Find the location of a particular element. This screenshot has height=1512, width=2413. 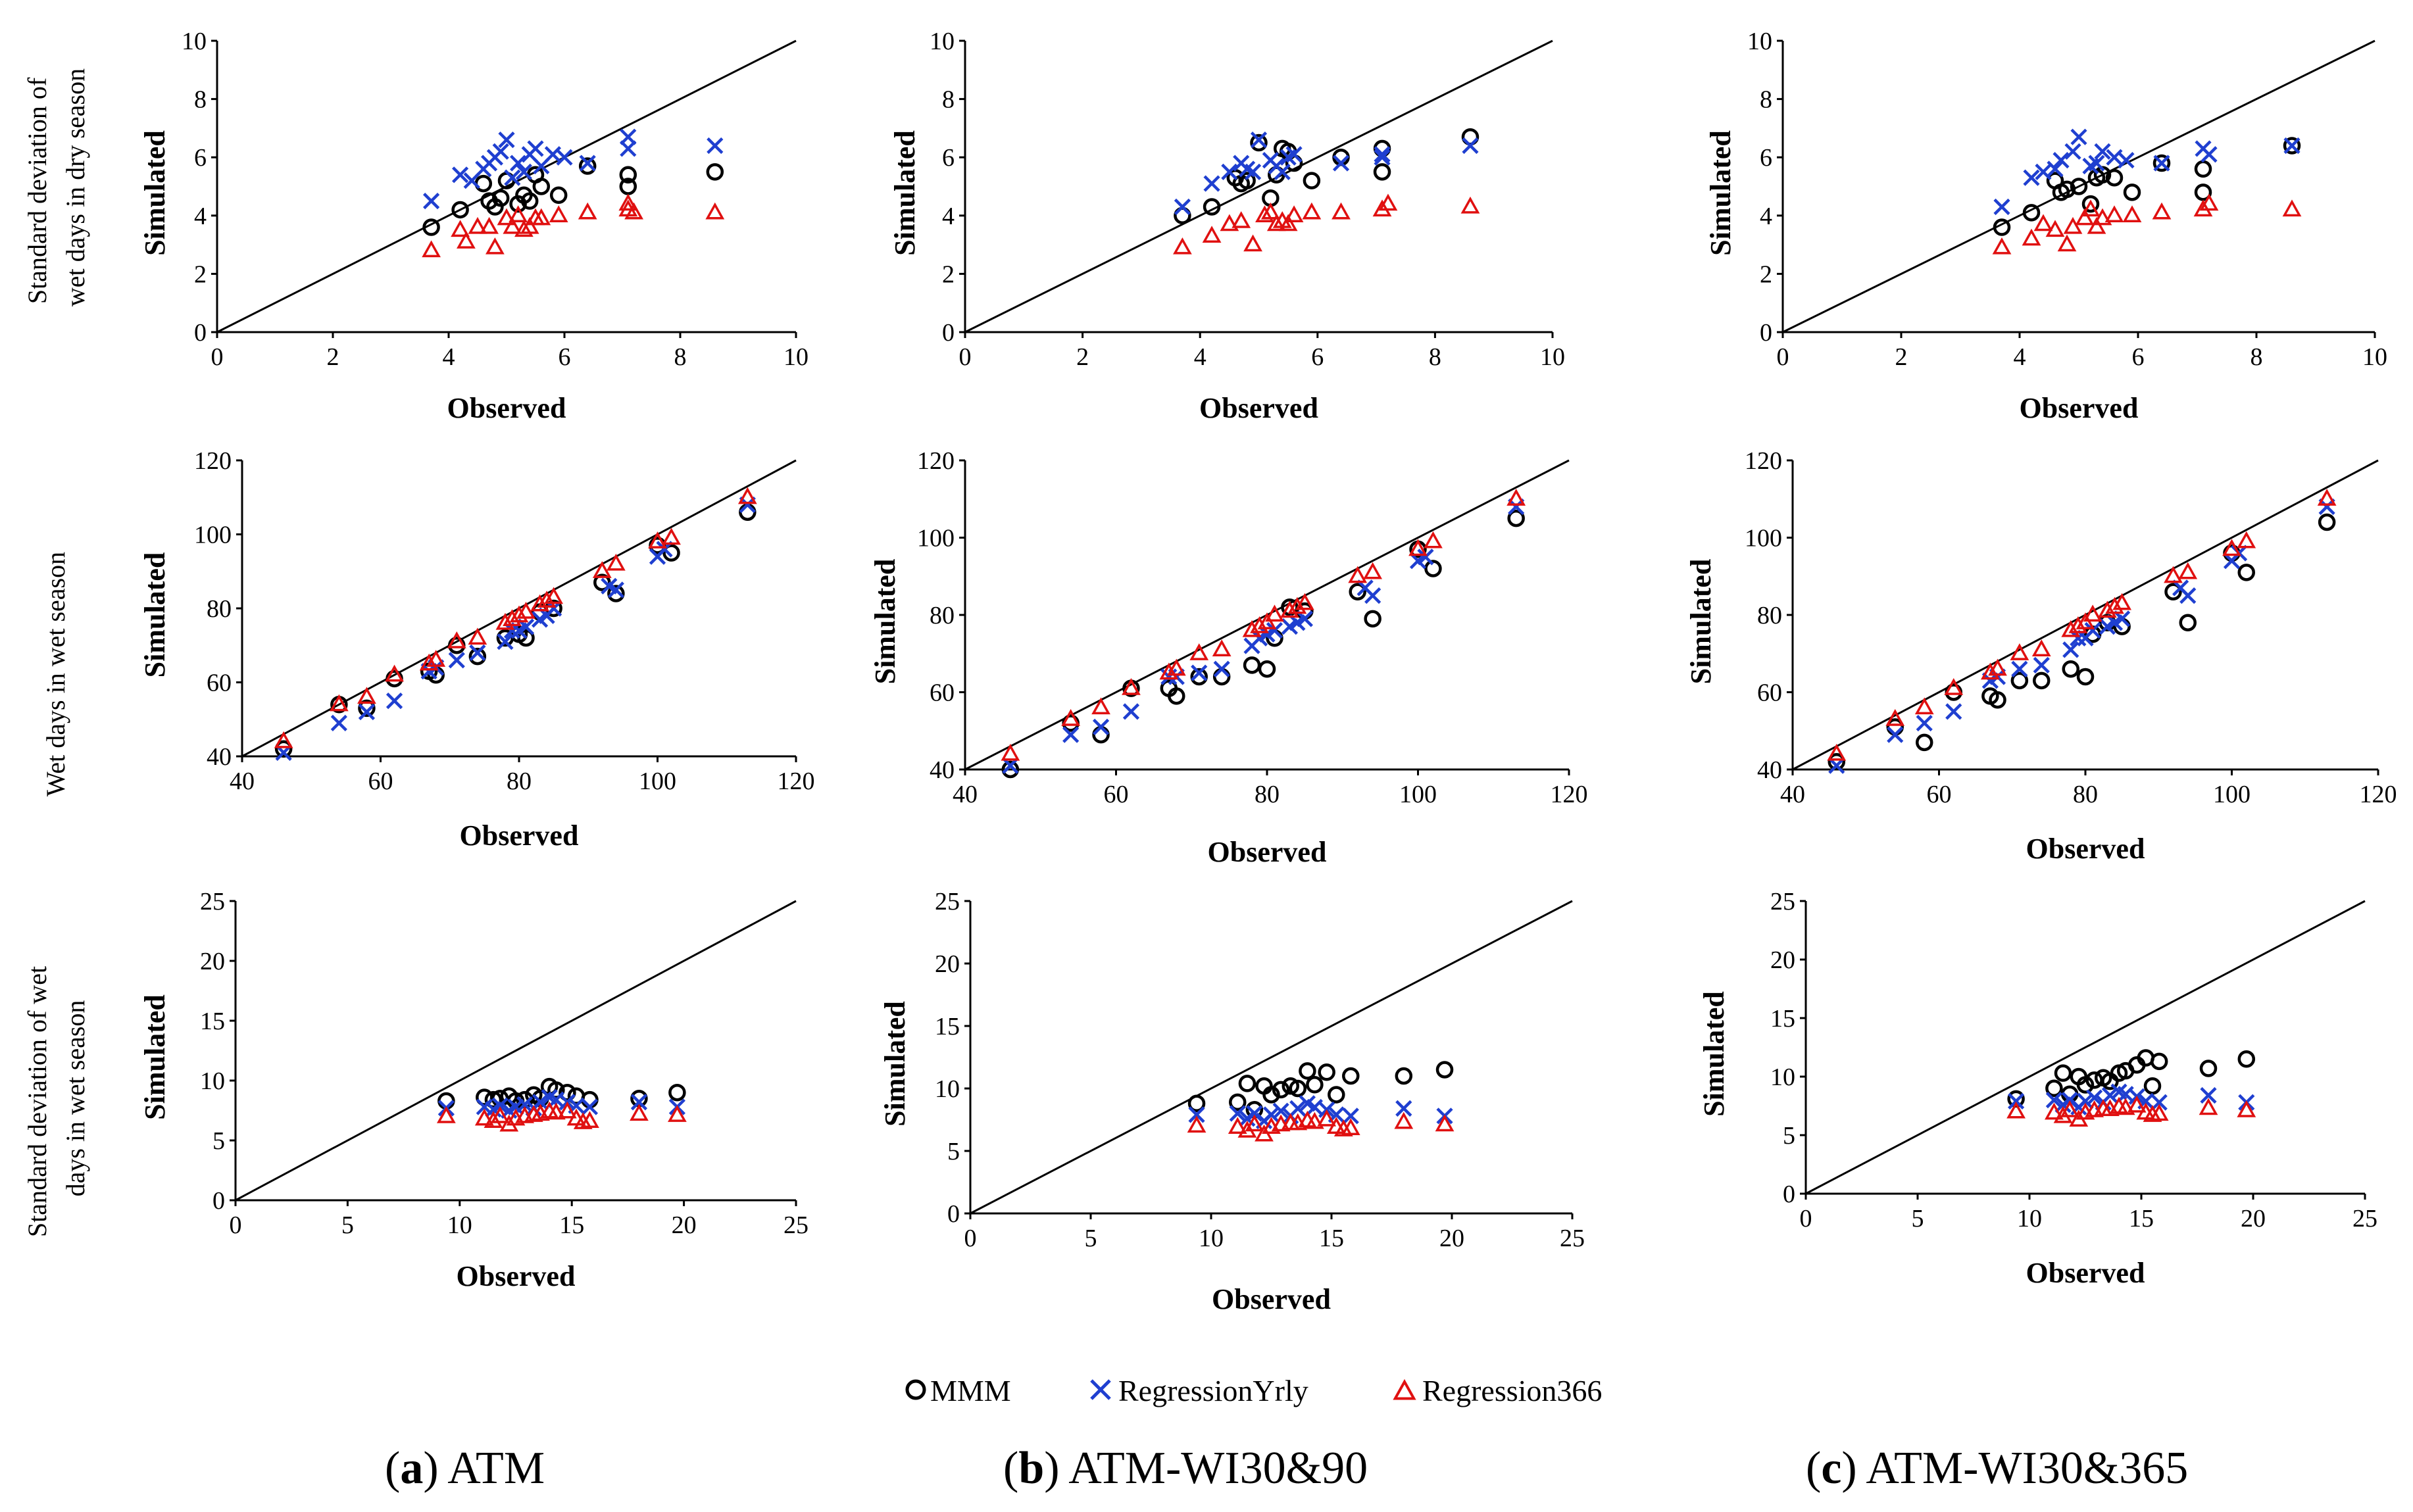

legend-yrly-cross is located at coordinates (1100, 1389).